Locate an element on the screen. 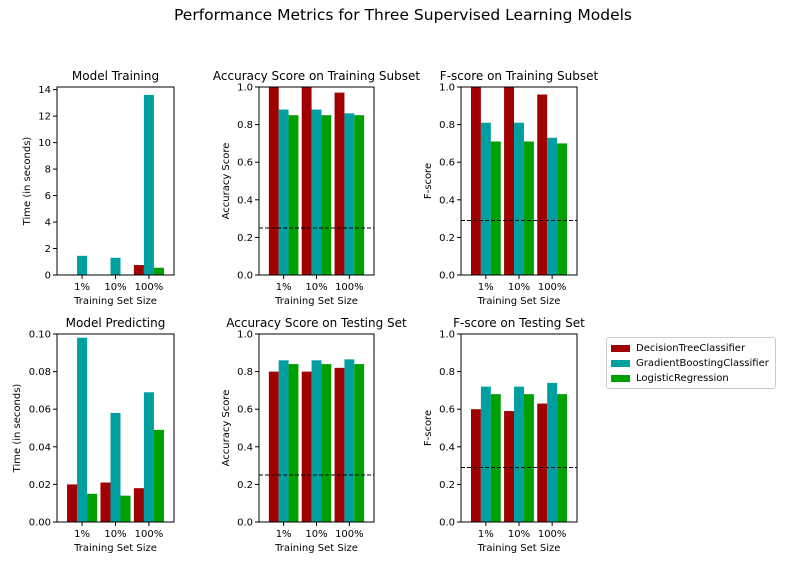  subplot-title: Model Training is located at coordinates (115, 76).